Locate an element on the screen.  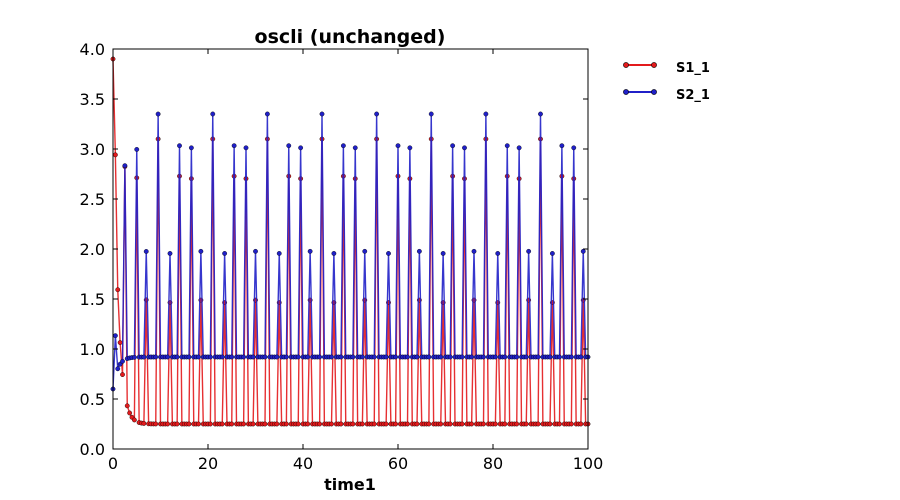
chart-title: oscli (unchanged) is located at coordinates (350, 37).